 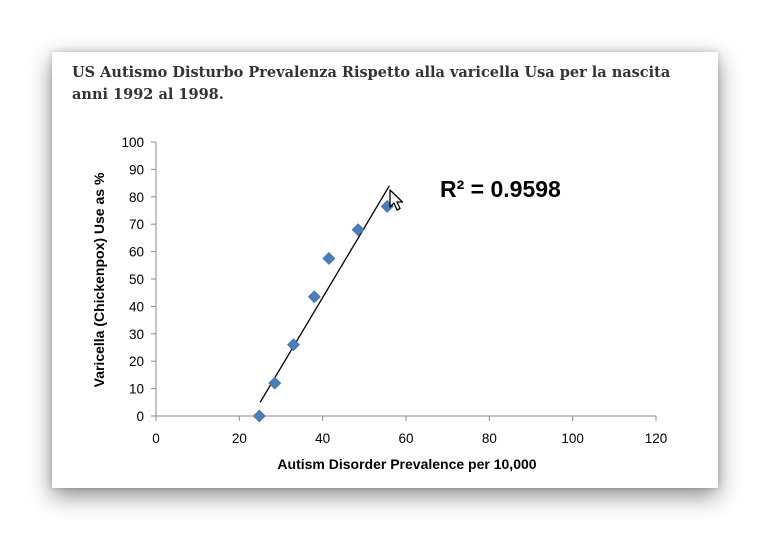 What do you see at coordinates (136, 252) in the screenshot?
I see `y-tick-label: 60` at bounding box center [136, 252].